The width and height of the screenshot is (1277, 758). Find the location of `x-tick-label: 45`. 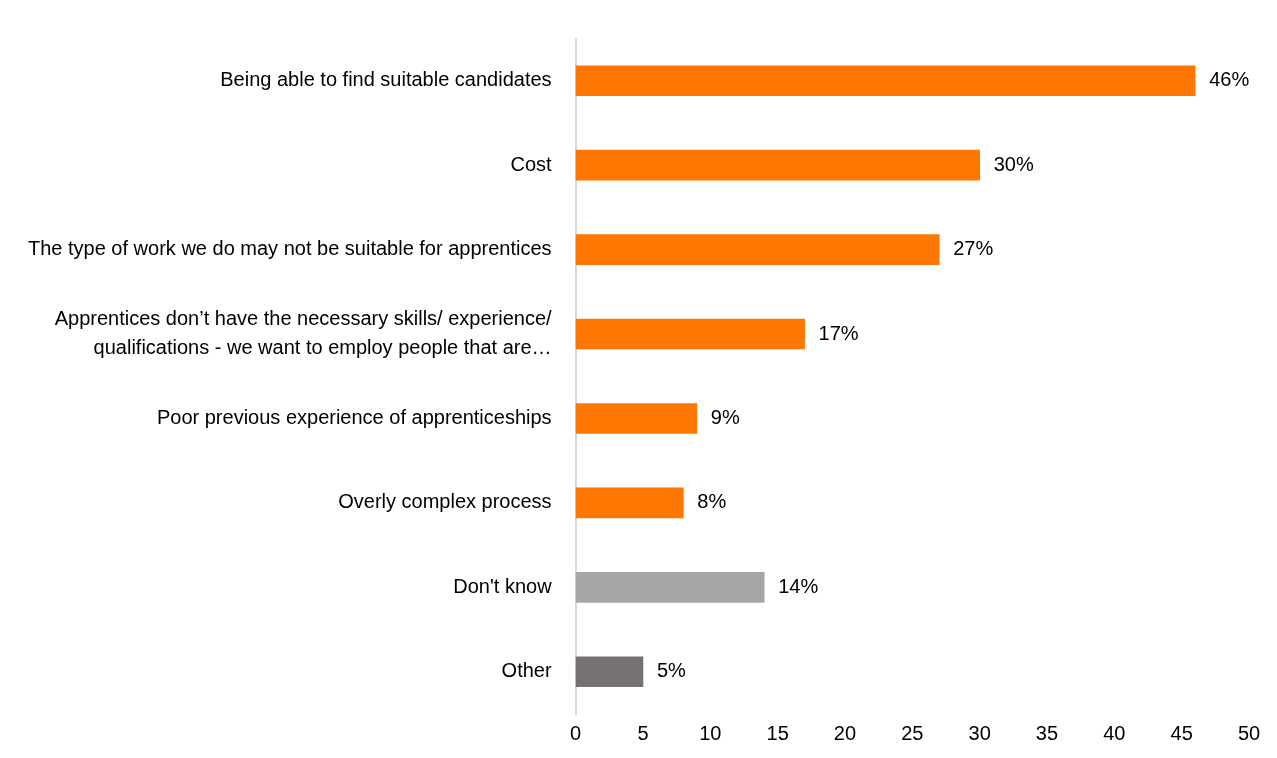

x-tick-label: 45 is located at coordinates (1181, 732).